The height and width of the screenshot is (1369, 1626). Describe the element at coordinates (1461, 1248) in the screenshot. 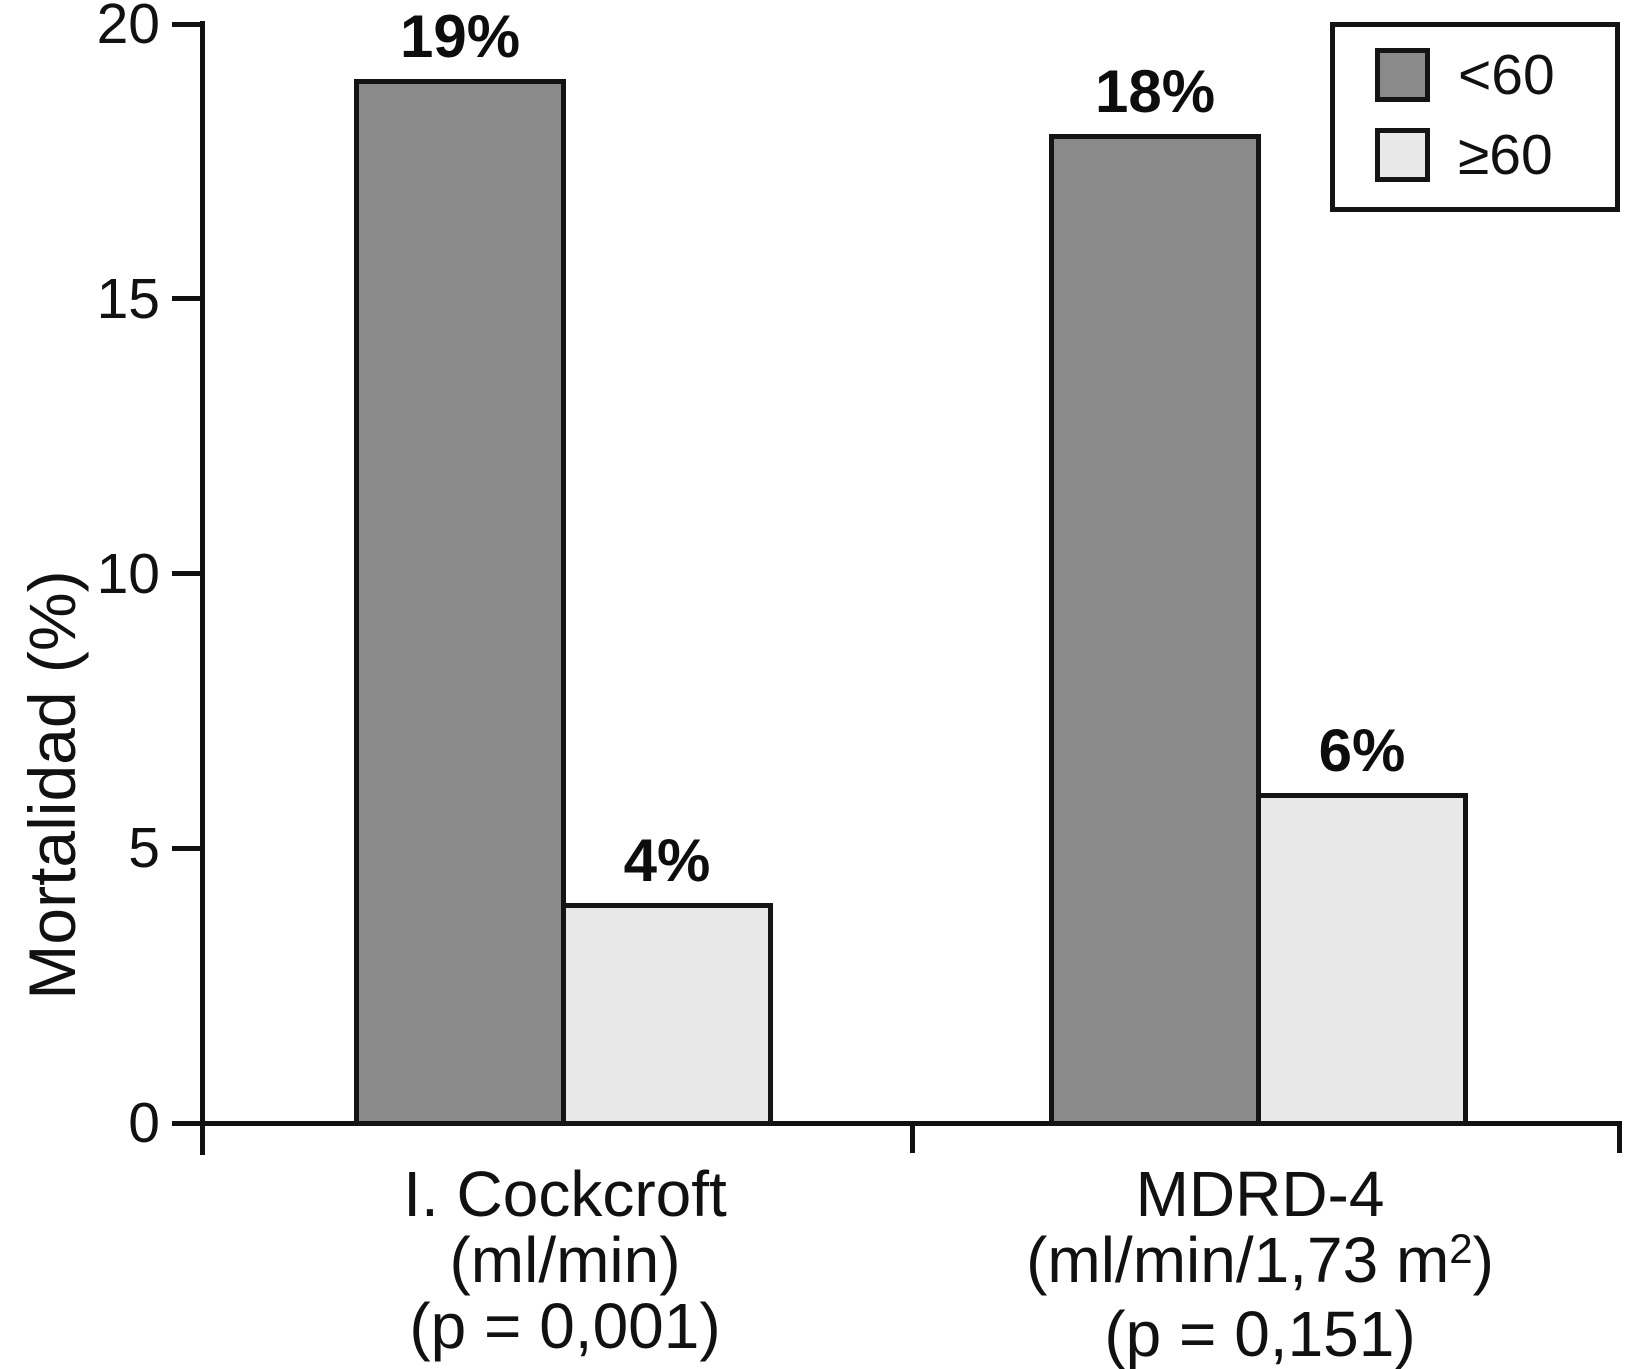

I see `superscript: 2` at that location.